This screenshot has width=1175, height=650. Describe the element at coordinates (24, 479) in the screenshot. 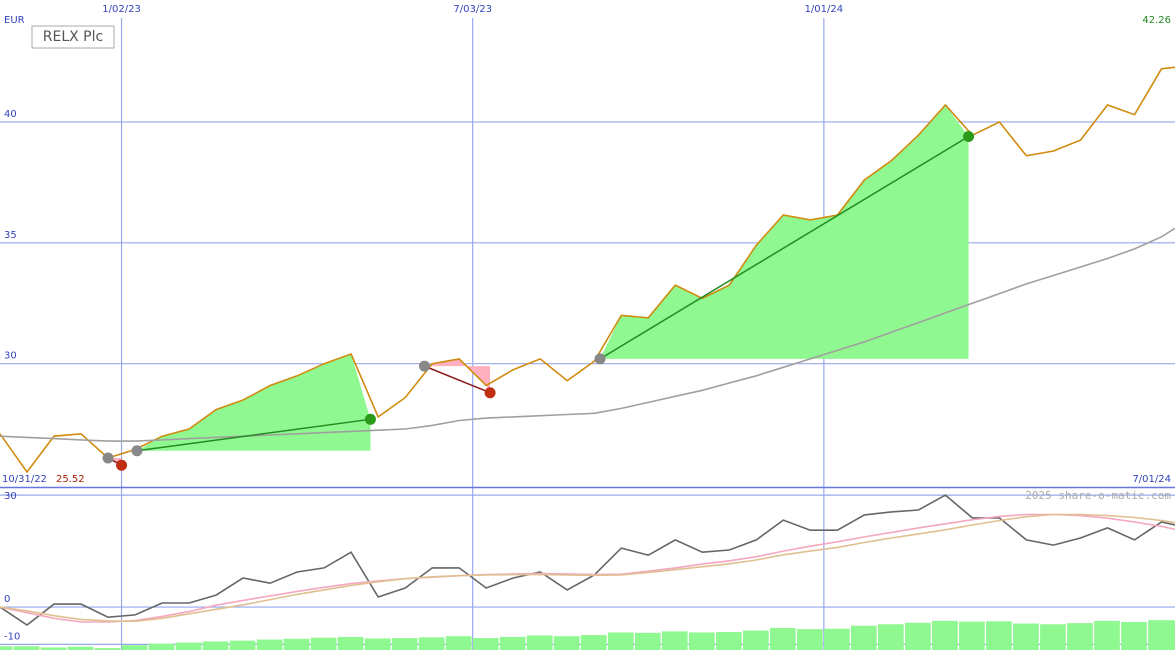

I see `x-start-label: 10/31/22` at that location.